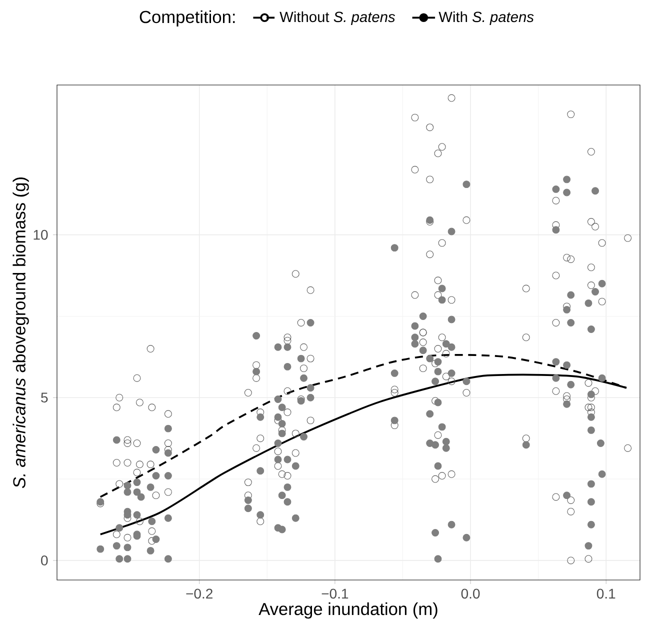 The width and height of the screenshot is (659, 638). I want to click on y-tick-label: 5, so click(44, 397).